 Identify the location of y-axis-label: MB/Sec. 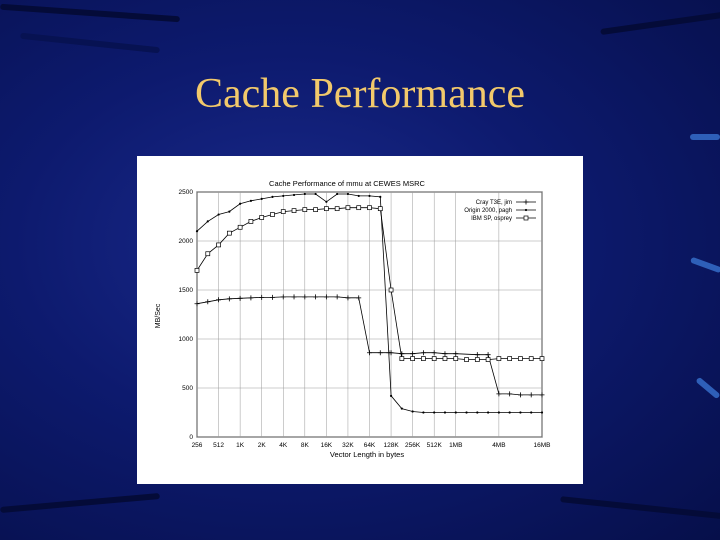
(158, 315).